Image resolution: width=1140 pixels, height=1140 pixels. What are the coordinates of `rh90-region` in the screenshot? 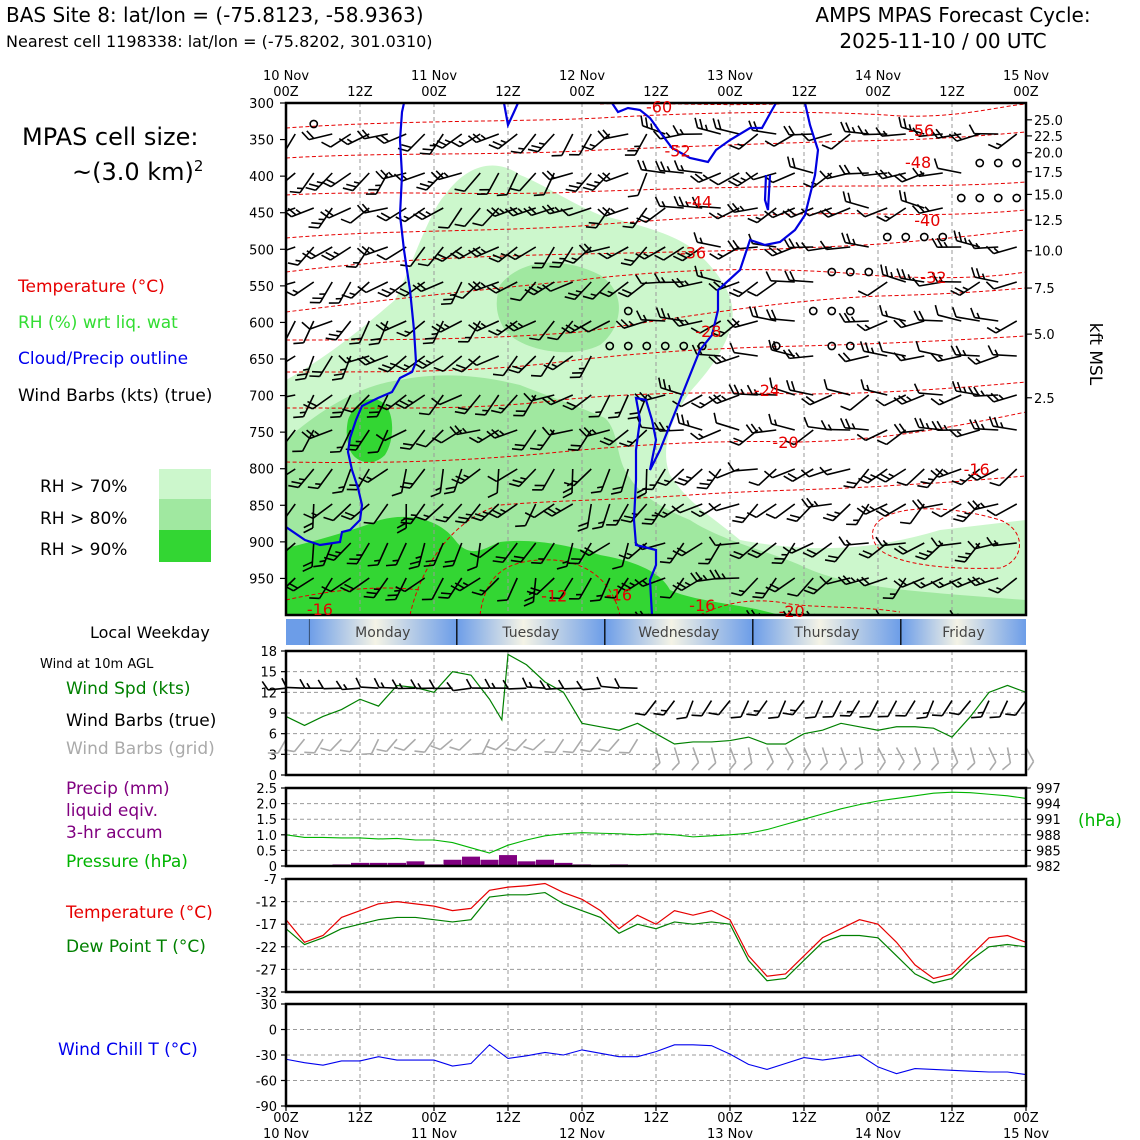 It's located at (533, 565).